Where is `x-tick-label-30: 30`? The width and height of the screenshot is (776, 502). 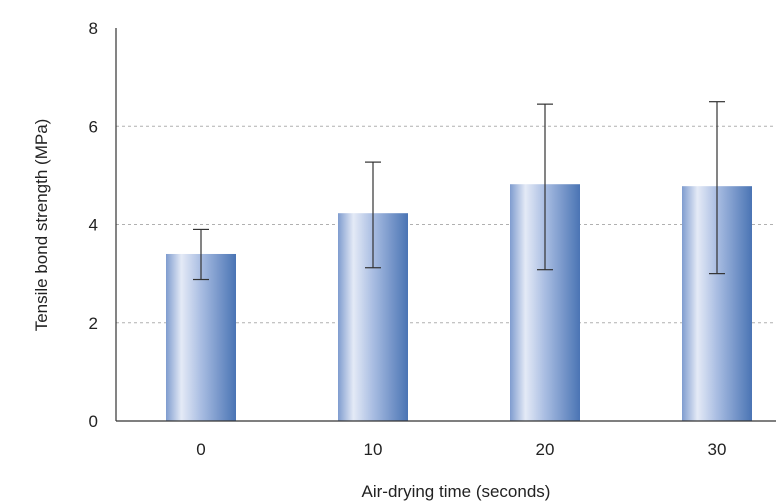
x-tick-label-30: 30 is located at coordinates (717, 449).